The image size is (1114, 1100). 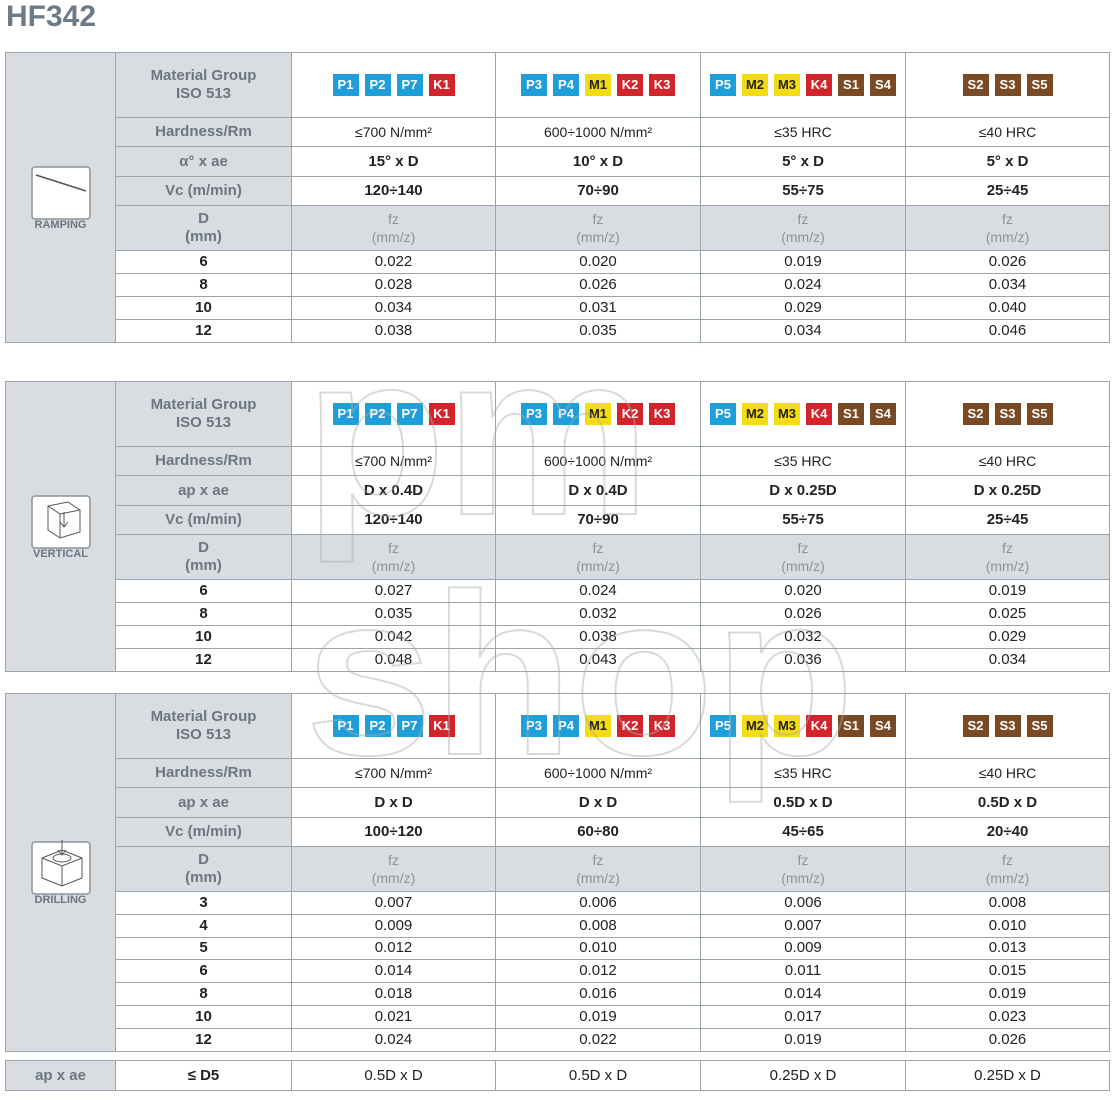 What do you see at coordinates (803, 832) in the screenshot?
I see `cell: 45÷65` at bounding box center [803, 832].